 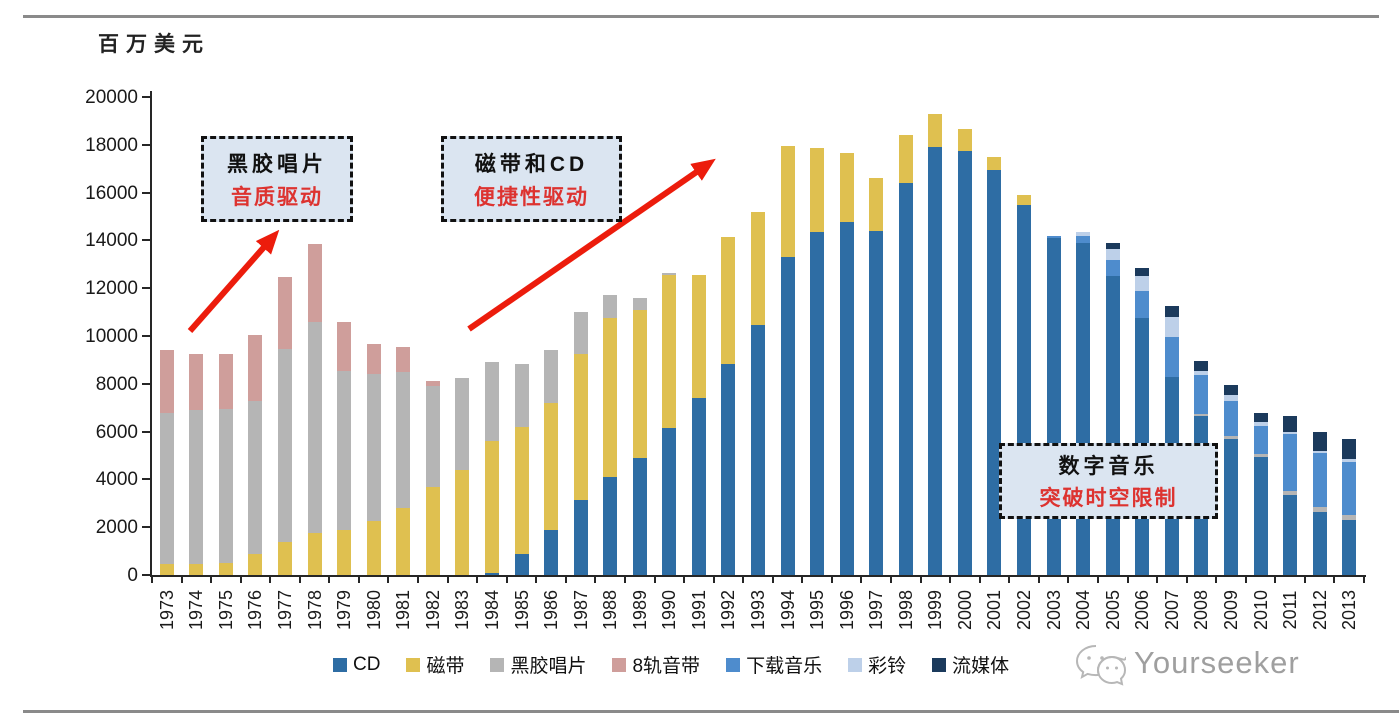 I want to click on bar-1982, so click(x=432, y=478).